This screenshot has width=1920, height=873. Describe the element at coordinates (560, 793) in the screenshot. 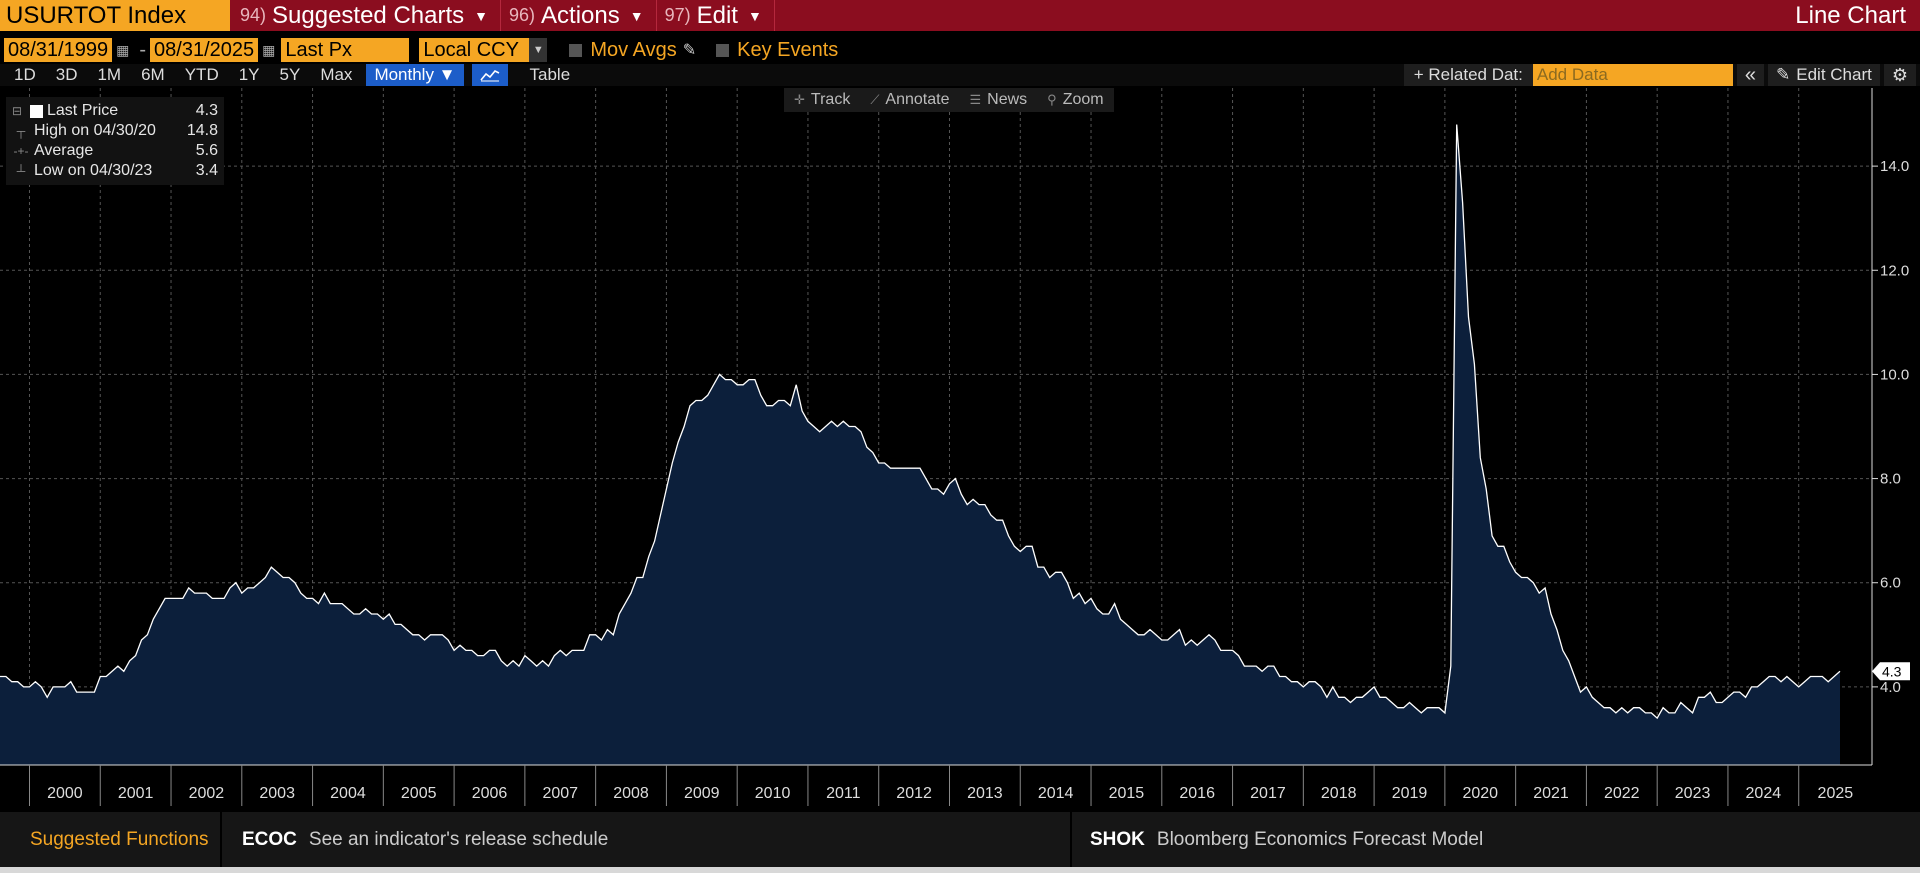

I see `x-tick-label: 2007` at that location.